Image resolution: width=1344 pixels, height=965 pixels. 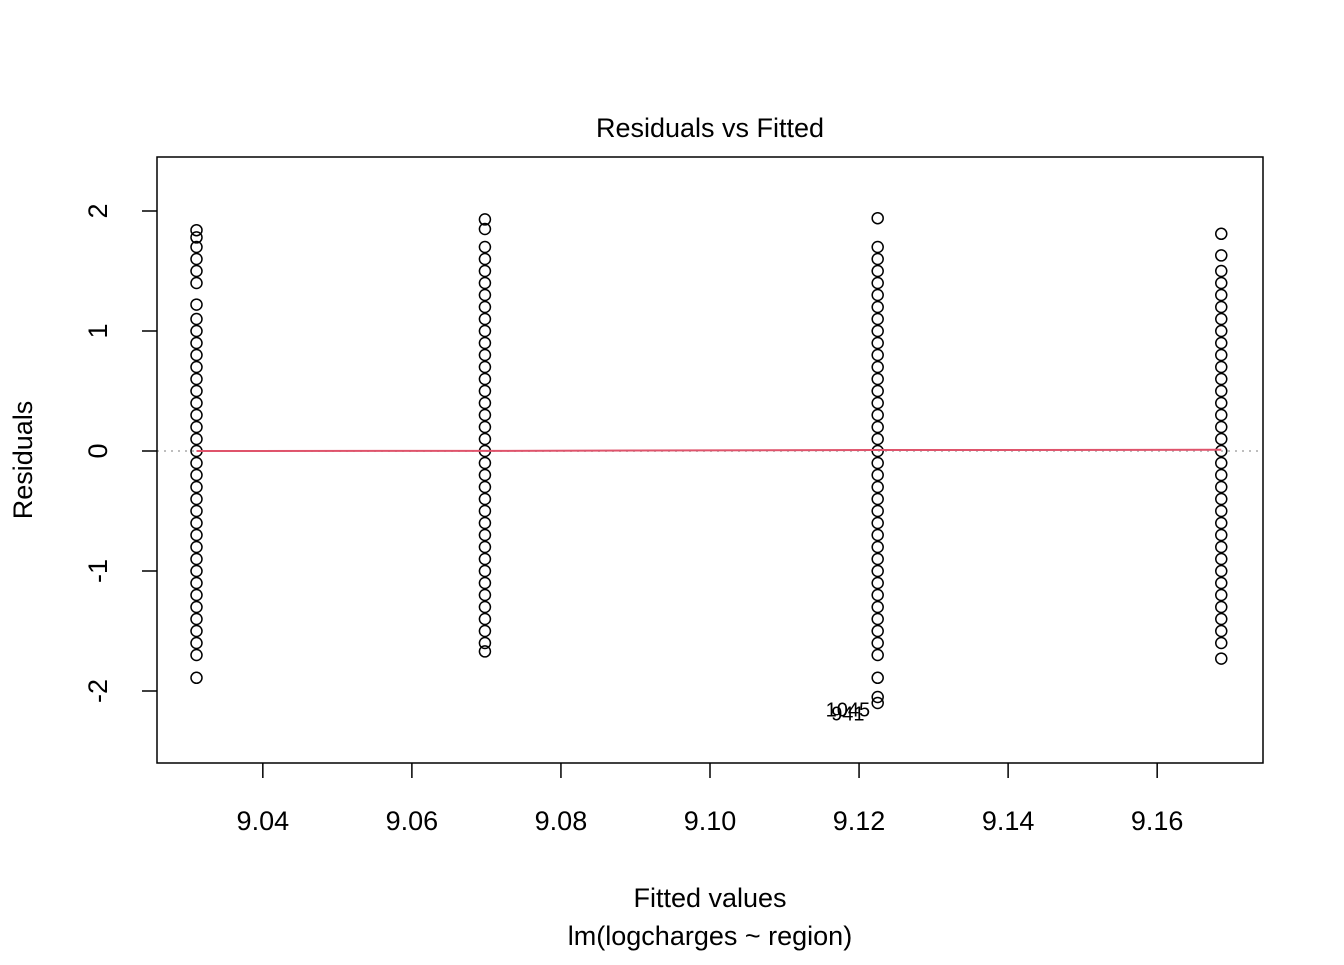 I want to click on chart-title: Residuals vs Fitted, so click(x=710, y=128).